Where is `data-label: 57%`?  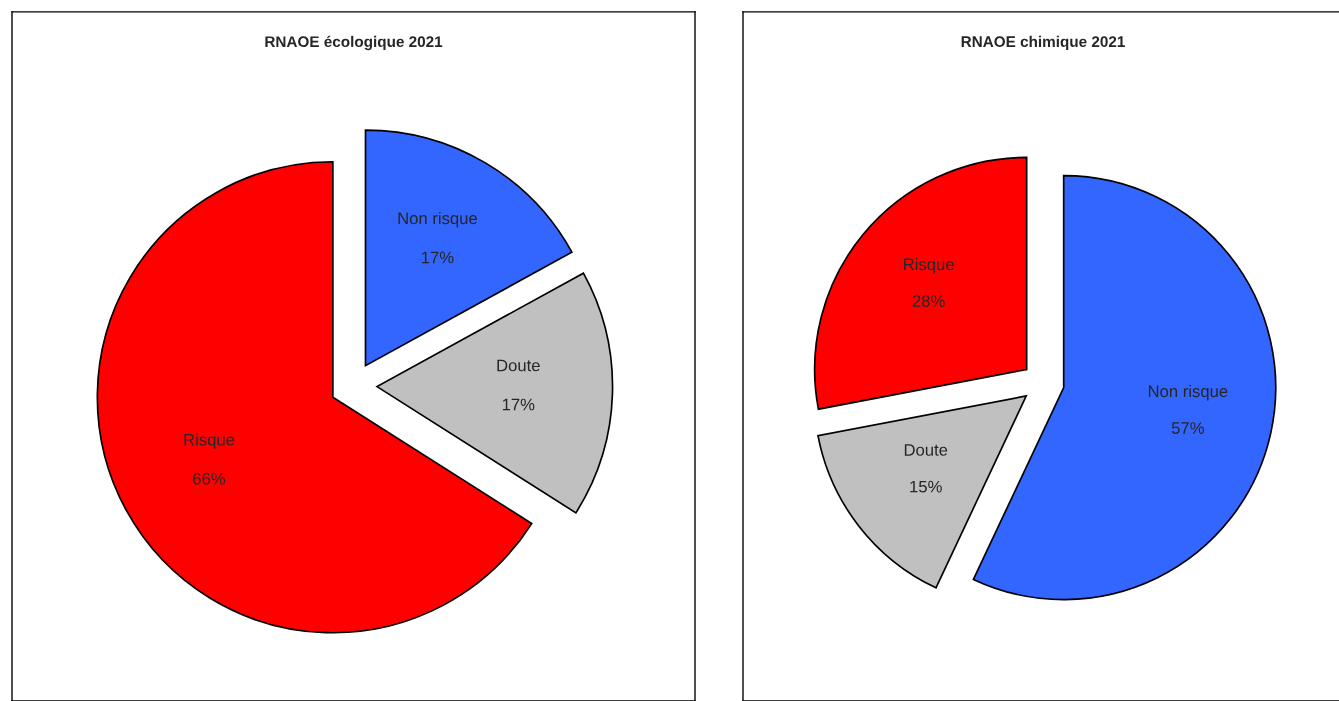 data-label: 57% is located at coordinates (1187, 428).